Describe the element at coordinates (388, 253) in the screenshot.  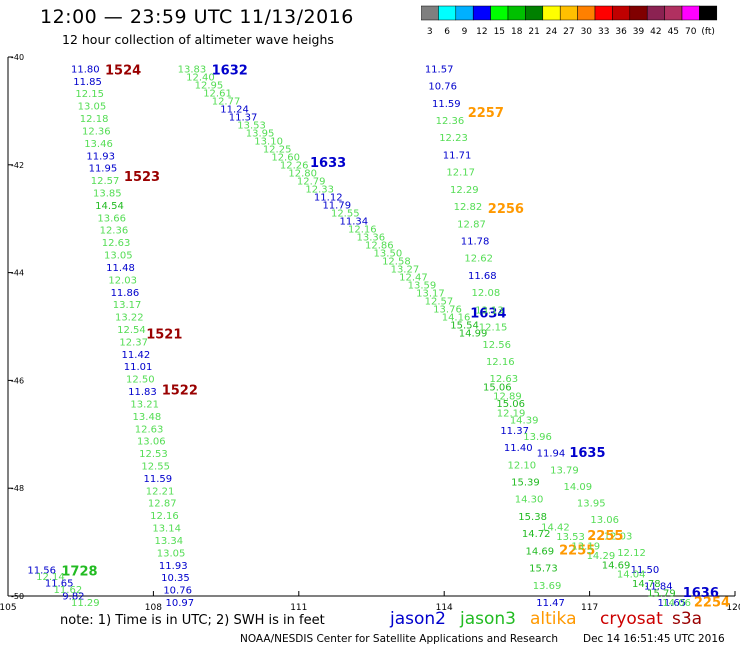
I see `swh-value: 13.50` at that location.